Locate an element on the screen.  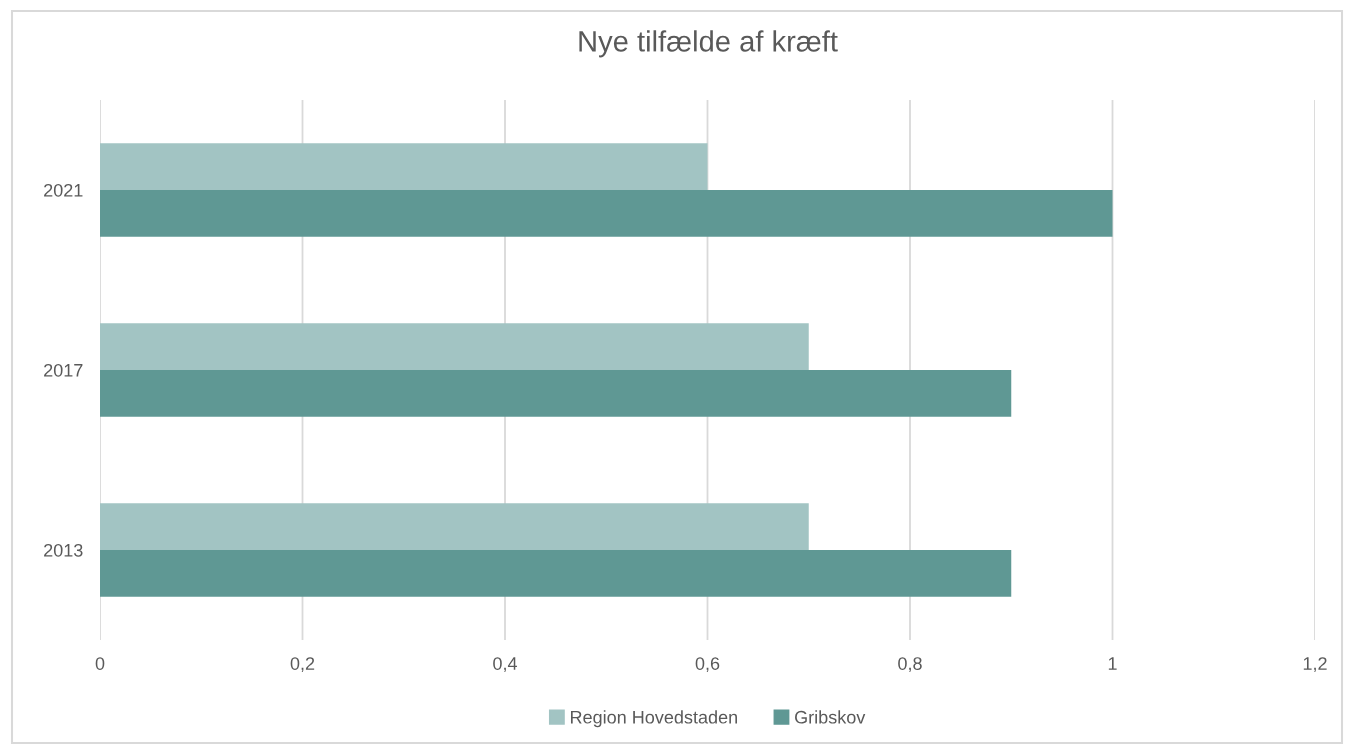
legend-label: Region Hovedstaden is located at coordinates (654, 719).